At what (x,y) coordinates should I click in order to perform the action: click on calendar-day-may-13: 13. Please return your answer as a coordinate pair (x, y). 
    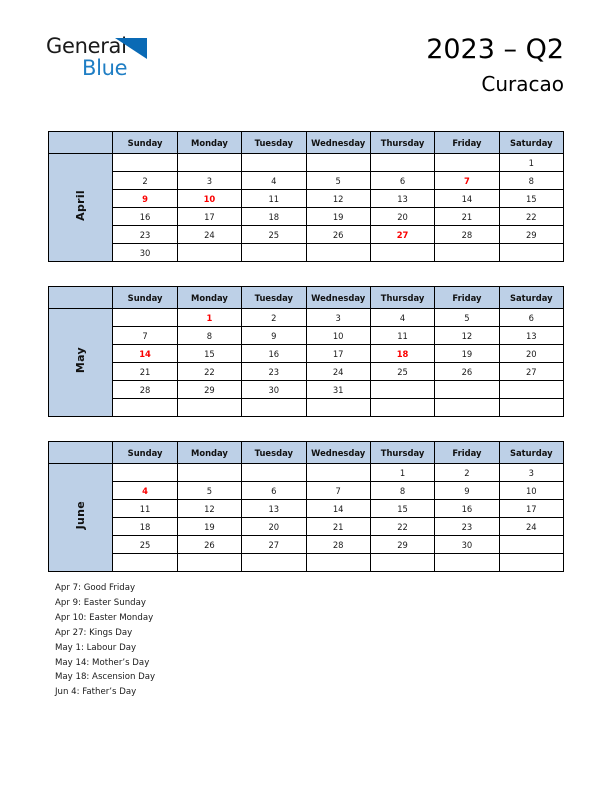
    Looking at the image, I should click on (531, 335).